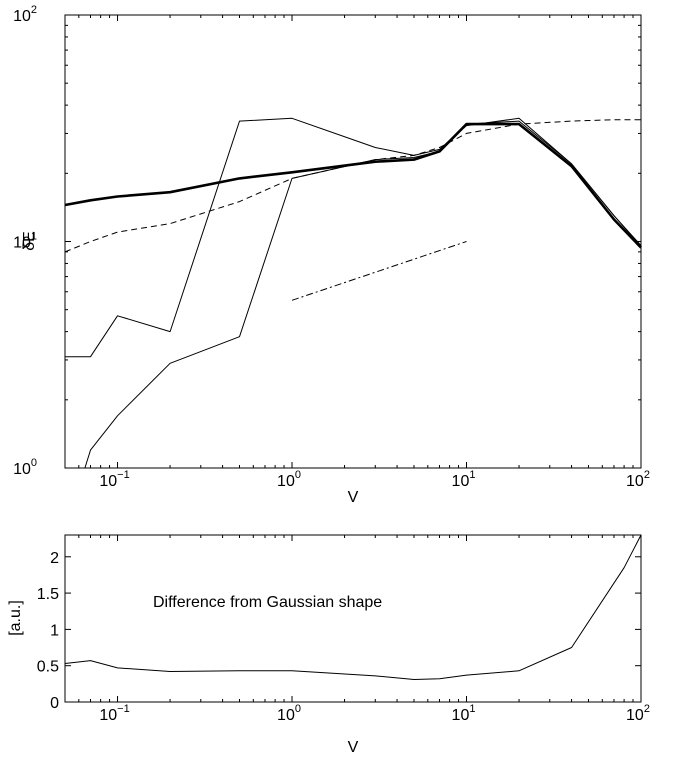 This screenshot has height=759, width=699. What do you see at coordinates (638, 713) in the screenshot?
I see `bottom-x-tick-label: 10²` at bounding box center [638, 713].